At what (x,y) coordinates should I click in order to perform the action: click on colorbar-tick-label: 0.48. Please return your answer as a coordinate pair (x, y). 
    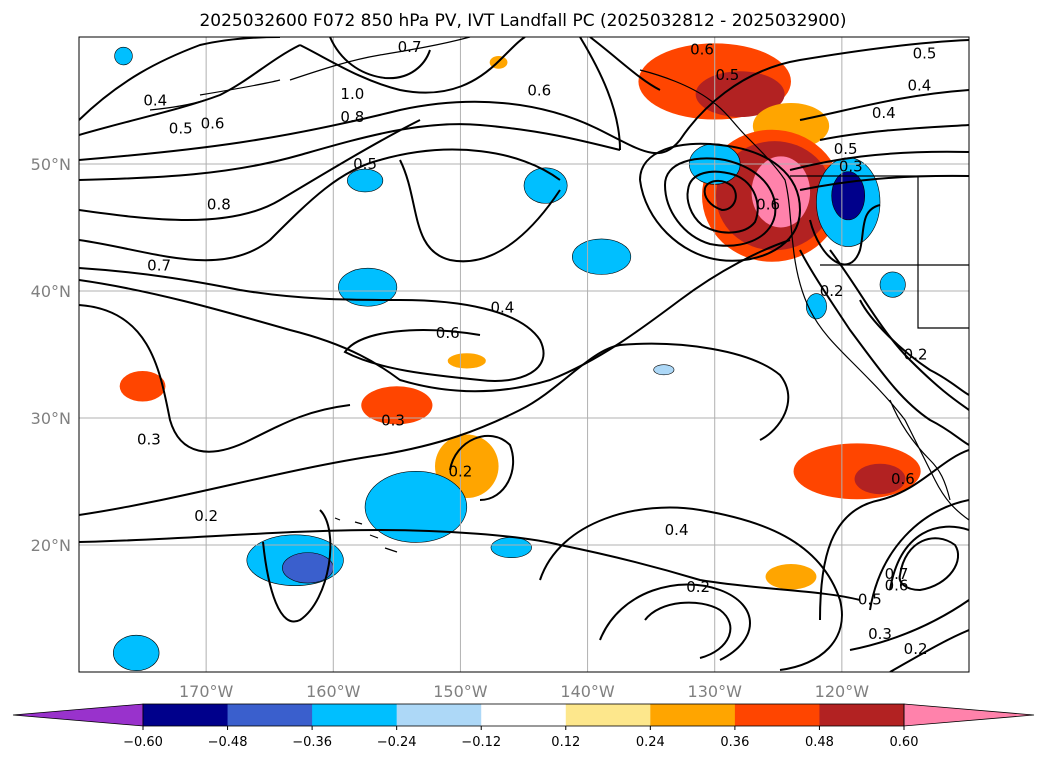
    Looking at the image, I should click on (819, 742).